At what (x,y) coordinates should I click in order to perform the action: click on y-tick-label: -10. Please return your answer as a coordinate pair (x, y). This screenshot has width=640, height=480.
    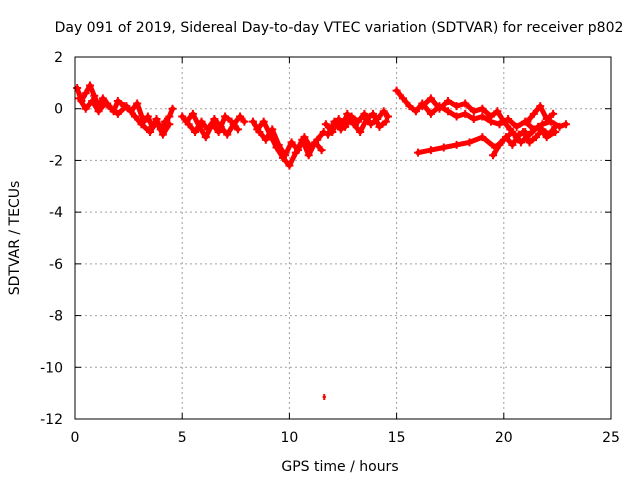
    Looking at the image, I should click on (51, 368).